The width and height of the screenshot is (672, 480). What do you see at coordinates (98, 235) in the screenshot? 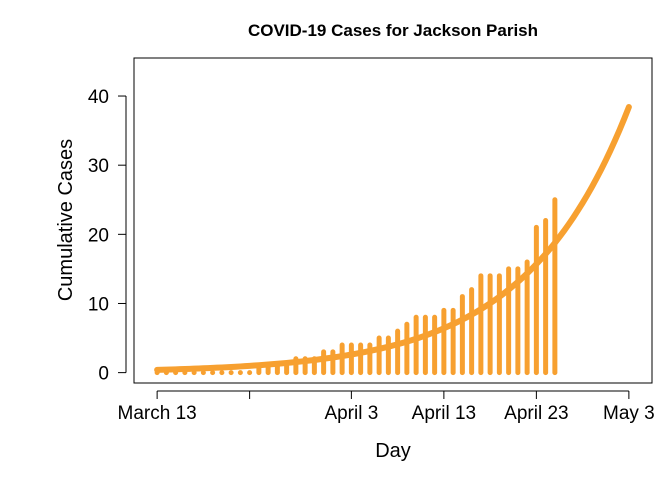
I see `y-tick-label: 20` at bounding box center [98, 235].